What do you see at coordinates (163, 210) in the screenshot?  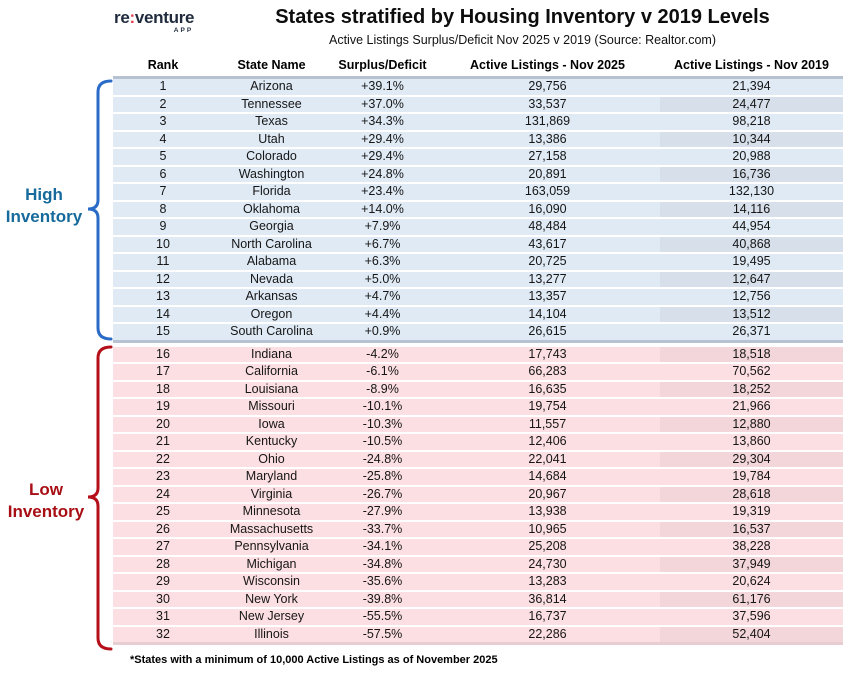 I see `cell-rank: 8` at bounding box center [163, 210].